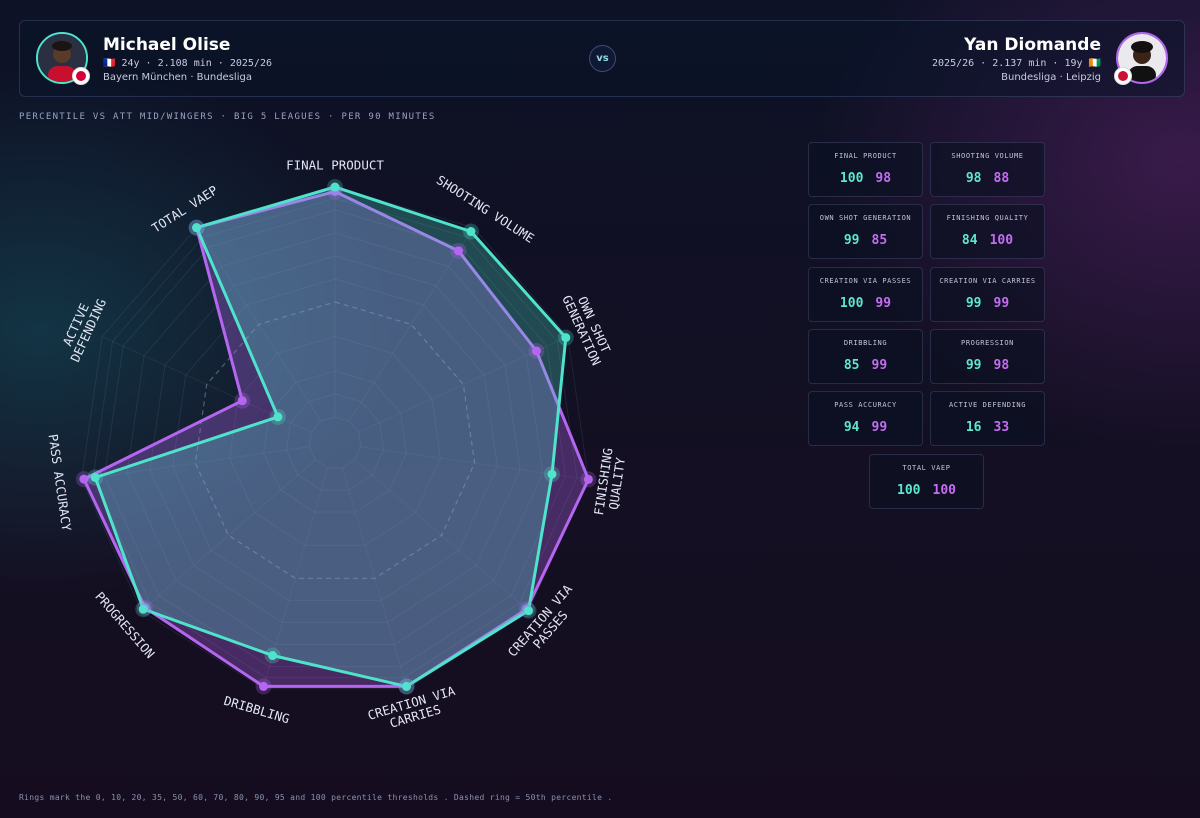 The width and height of the screenshot is (1200, 818). I want to click on vs-badge: vs, so click(602, 58).